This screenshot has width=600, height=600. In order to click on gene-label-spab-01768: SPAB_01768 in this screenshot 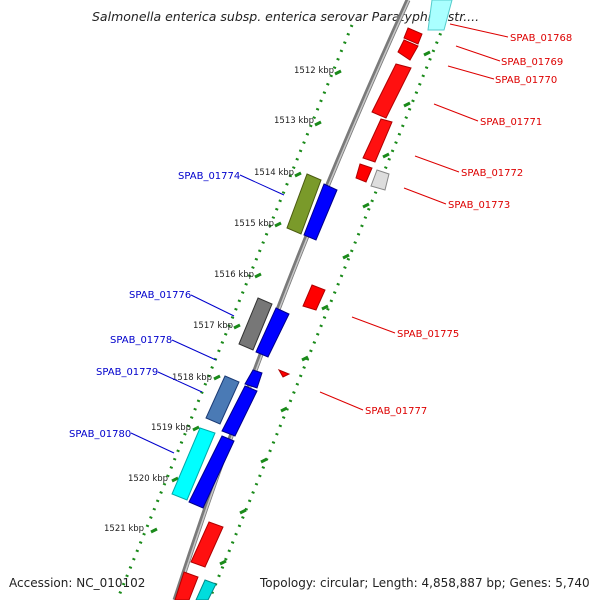, I will do `click(541, 38)`.